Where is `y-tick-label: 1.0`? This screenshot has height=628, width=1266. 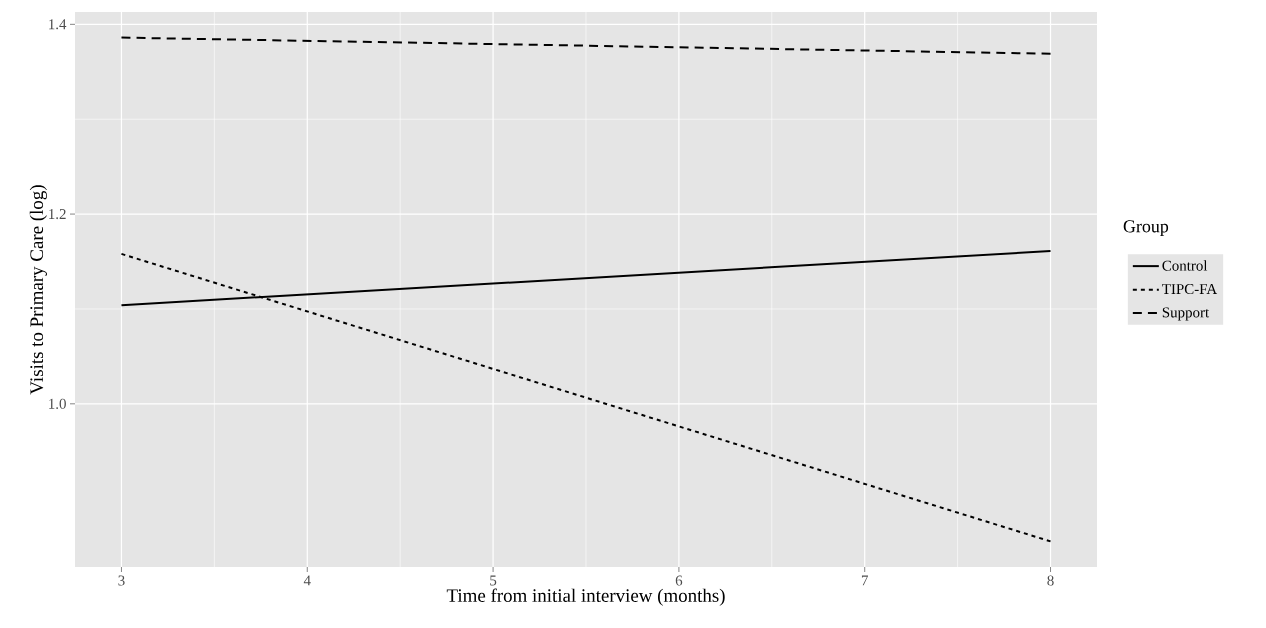
y-tick-label: 1.0 is located at coordinates (57, 403).